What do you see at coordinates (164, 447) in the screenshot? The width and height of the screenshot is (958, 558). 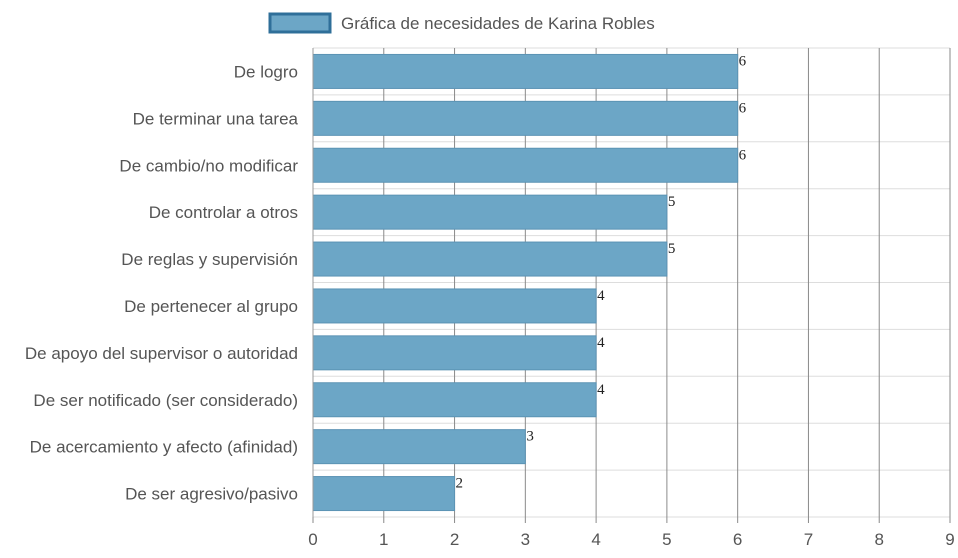 I see `category-label: De acercamiento y afecto (afinidad)` at bounding box center [164, 447].